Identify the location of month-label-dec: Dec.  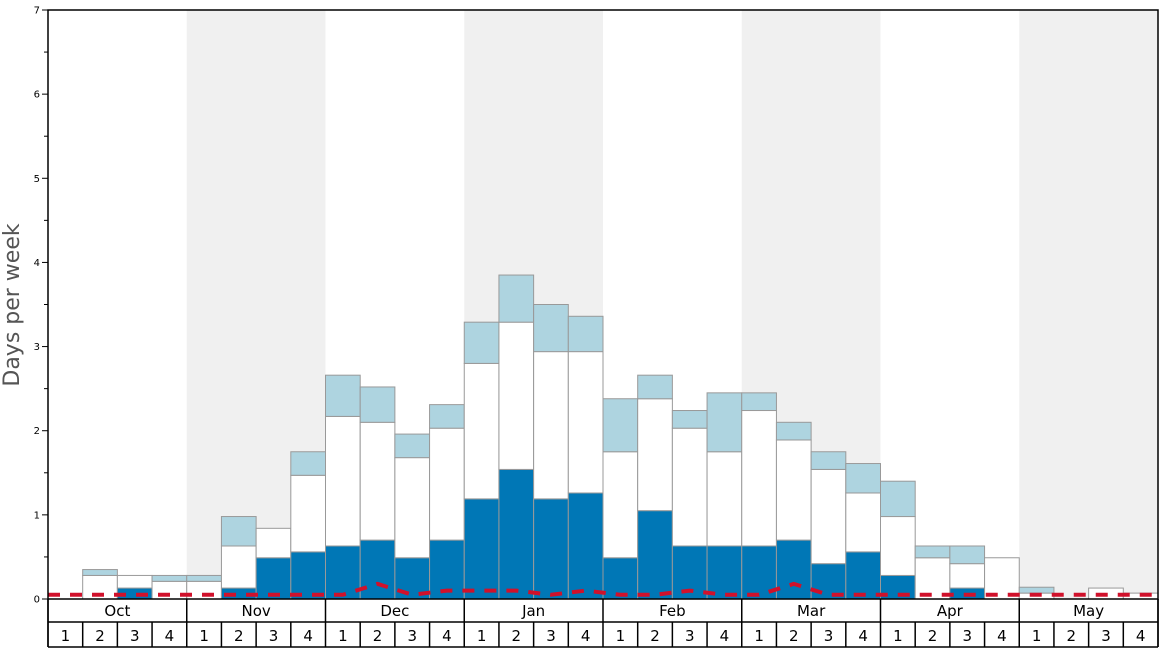
(394, 611).